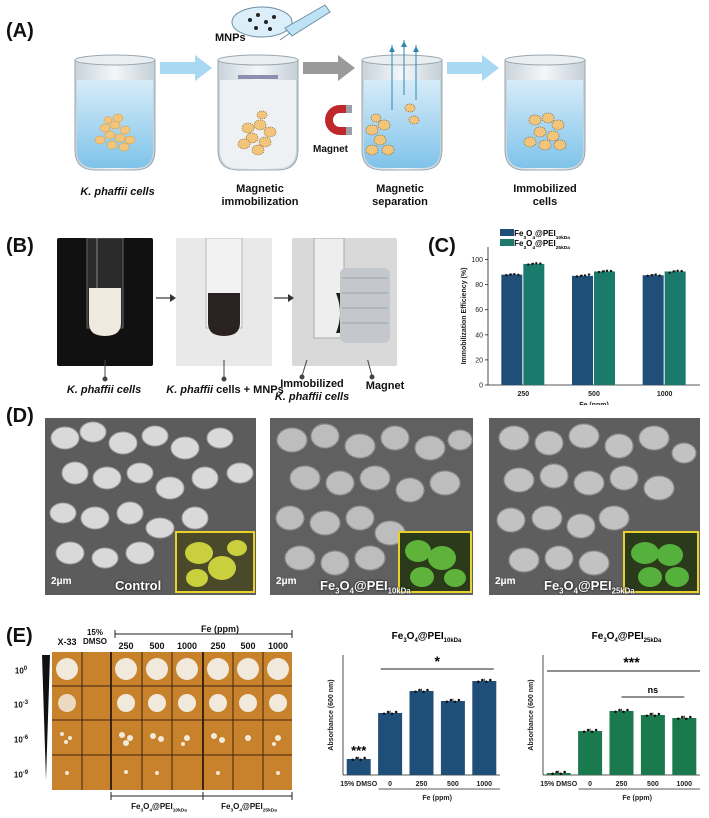 The height and width of the screenshot is (818, 709). I want to click on panel-label-a: (A), so click(20, 31).